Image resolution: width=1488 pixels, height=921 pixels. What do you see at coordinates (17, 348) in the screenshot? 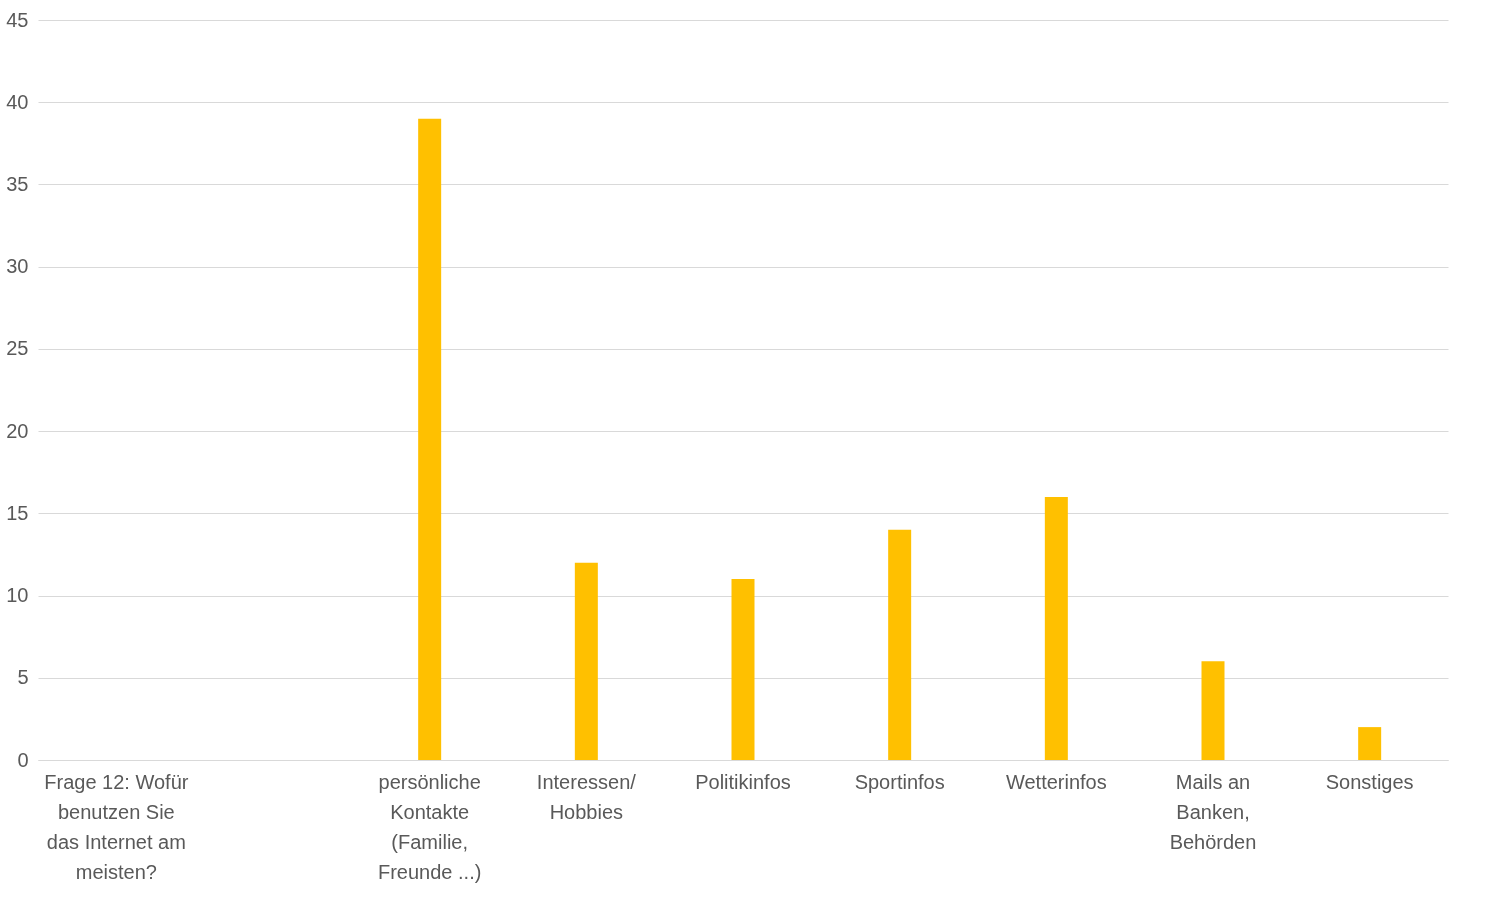
I see `y-tick-label: 25` at bounding box center [17, 348].